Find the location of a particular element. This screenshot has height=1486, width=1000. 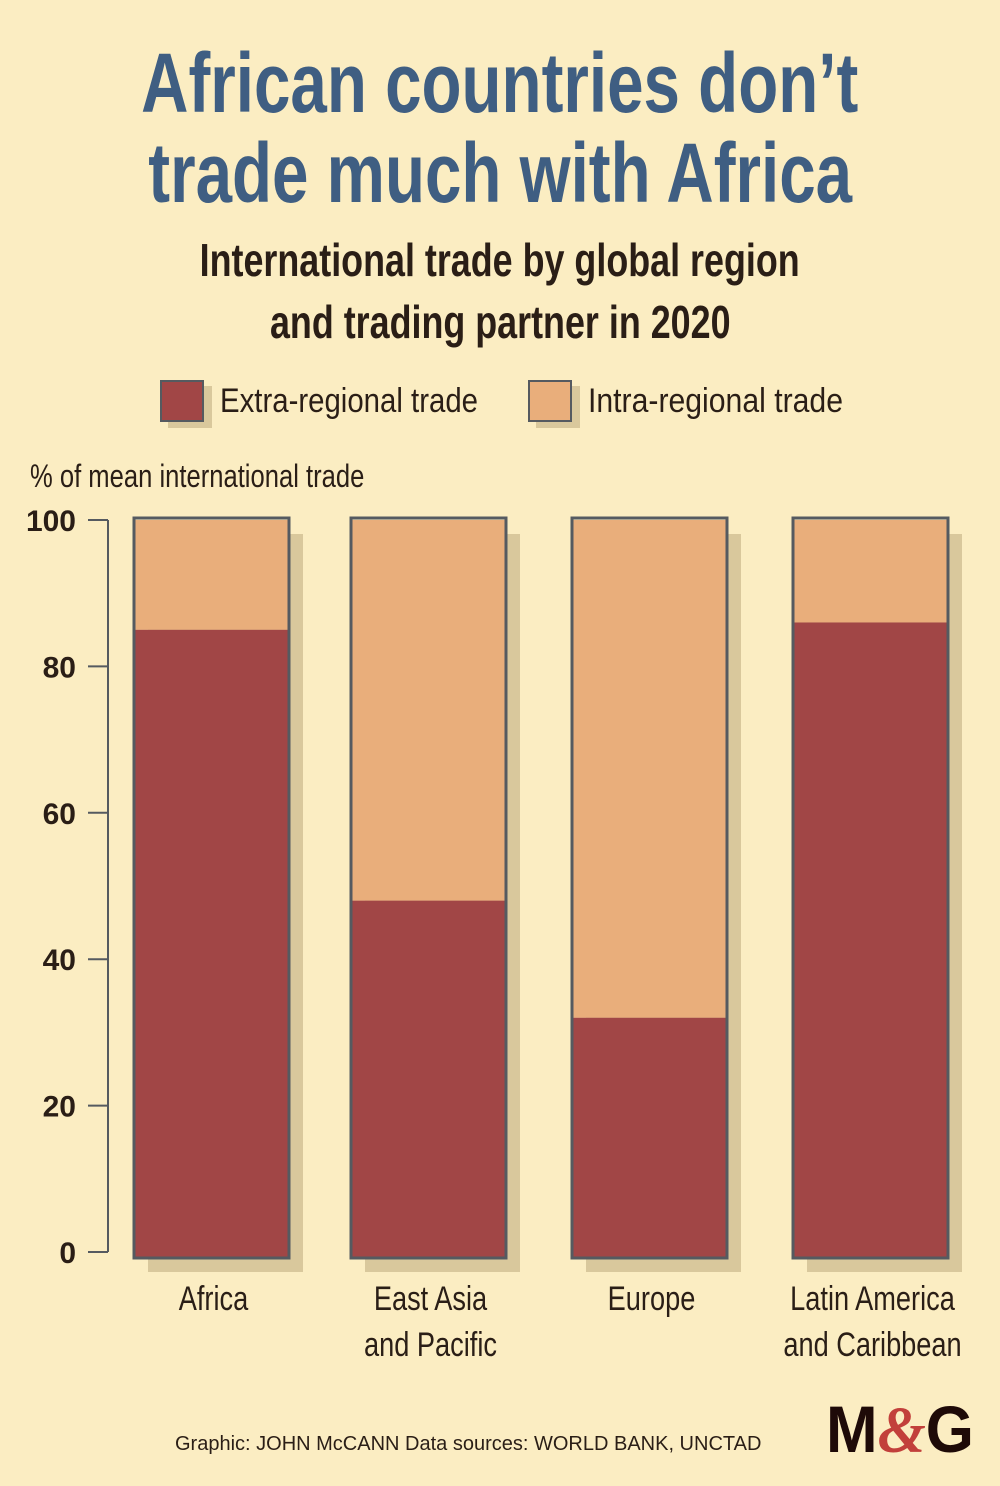

mg-logo: M&G is located at coordinates (900, 1429).